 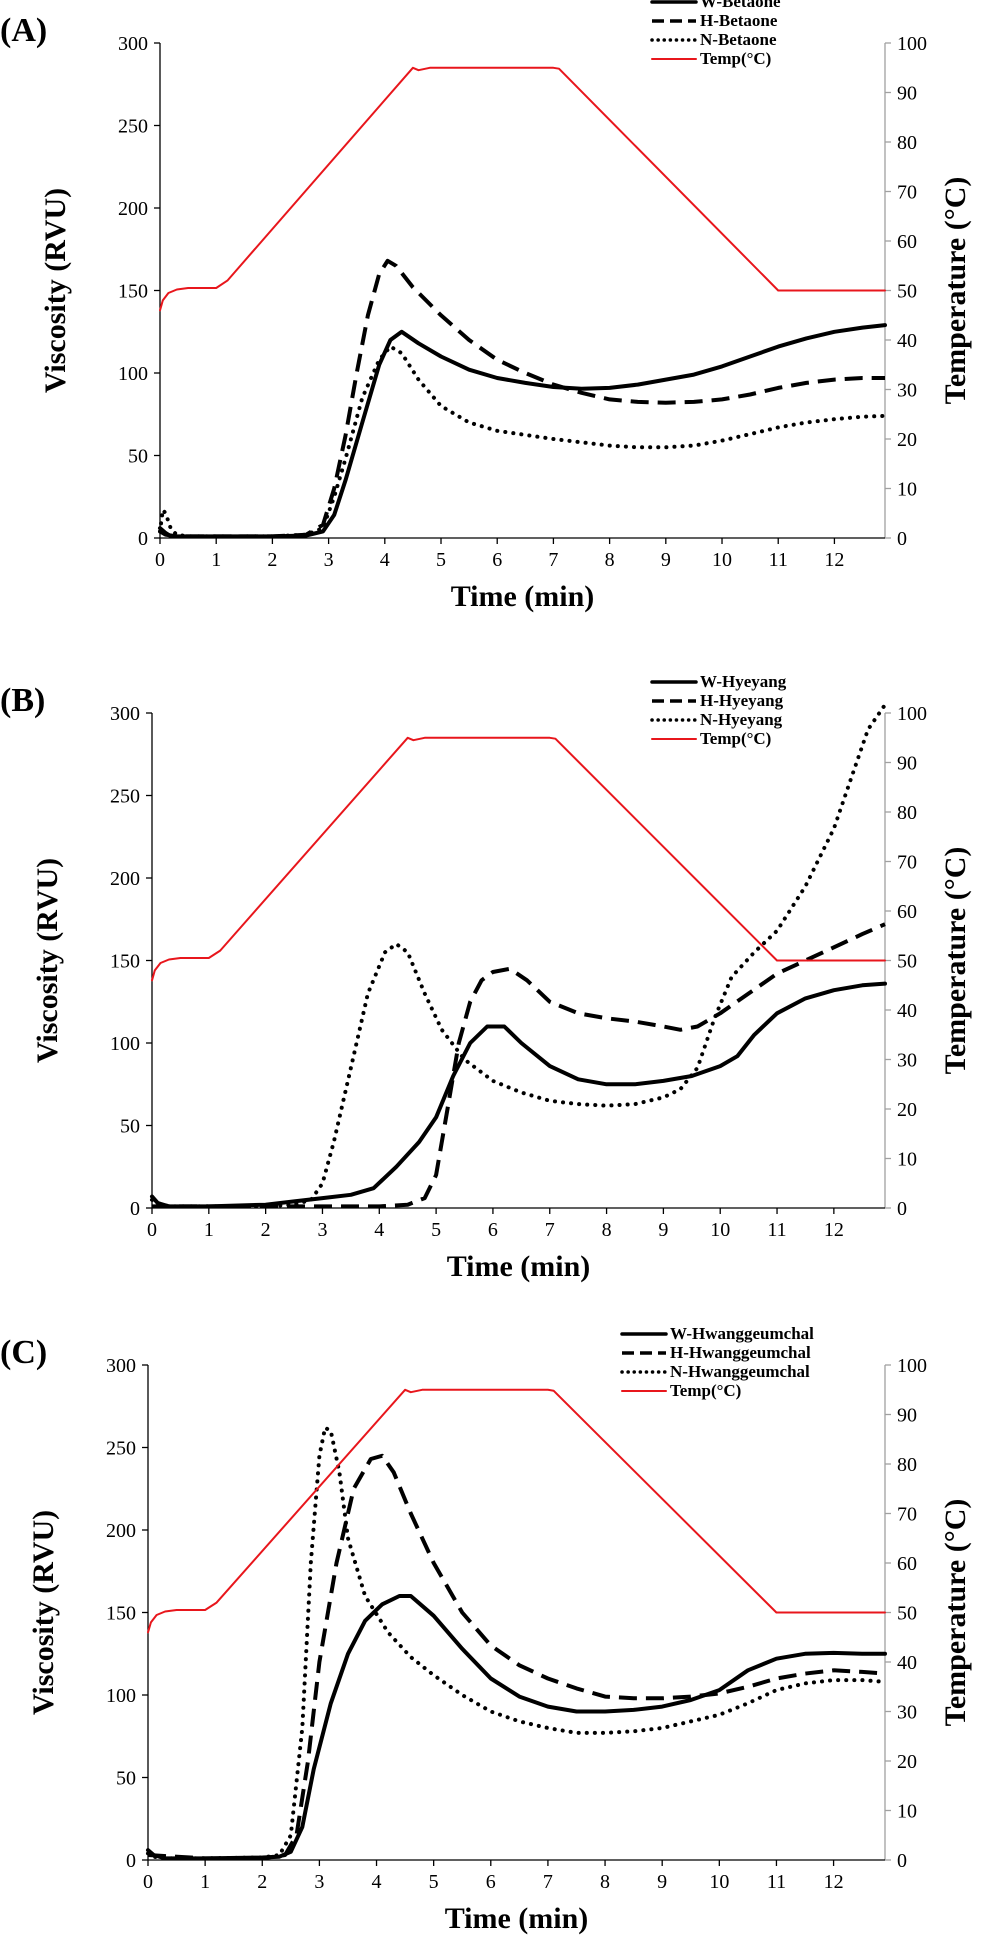 What do you see at coordinates (131, 1861) in the screenshot?
I see `y-tick-label: 0` at bounding box center [131, 1861].